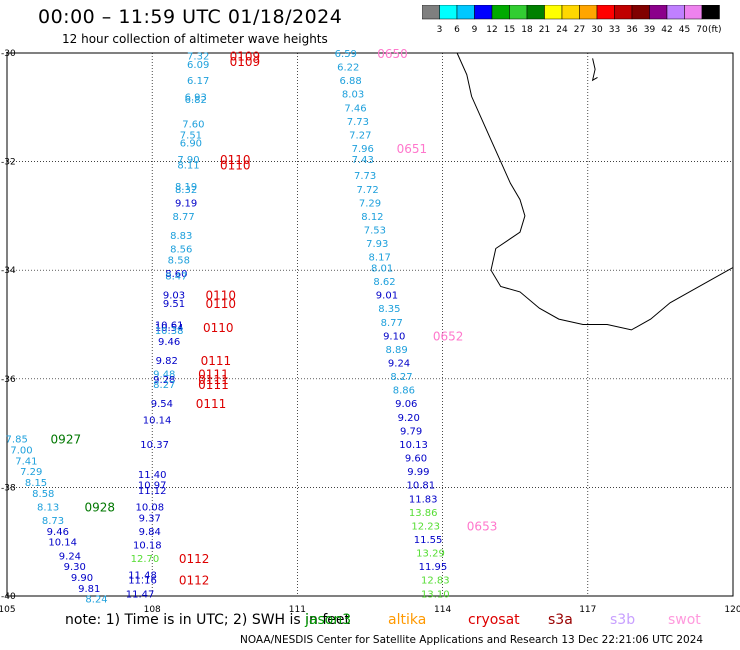 Image resolution: width=740 pixels, height=650 pixels. I want to click on wave-height-label: 11.16, so click(142, 581).